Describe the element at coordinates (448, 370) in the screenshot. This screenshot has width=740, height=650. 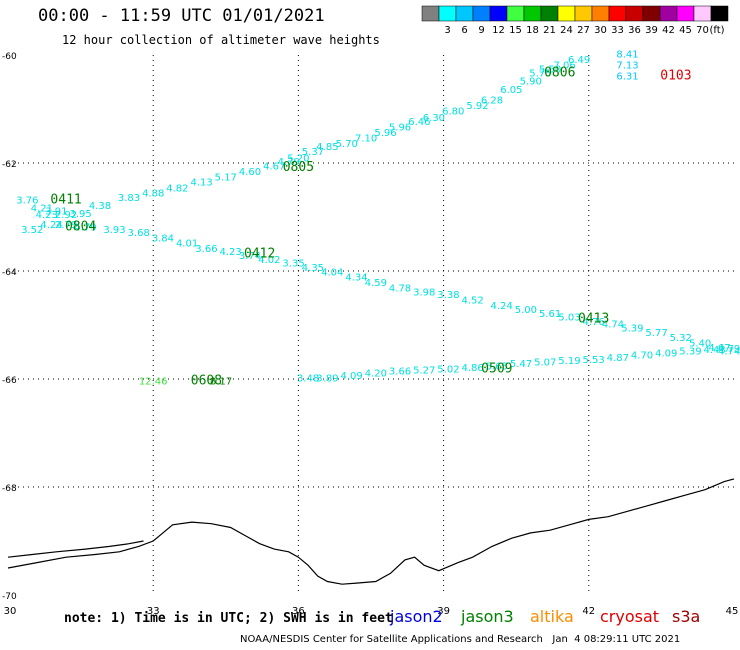
I see `wave-height-label: 5.02` at that location.